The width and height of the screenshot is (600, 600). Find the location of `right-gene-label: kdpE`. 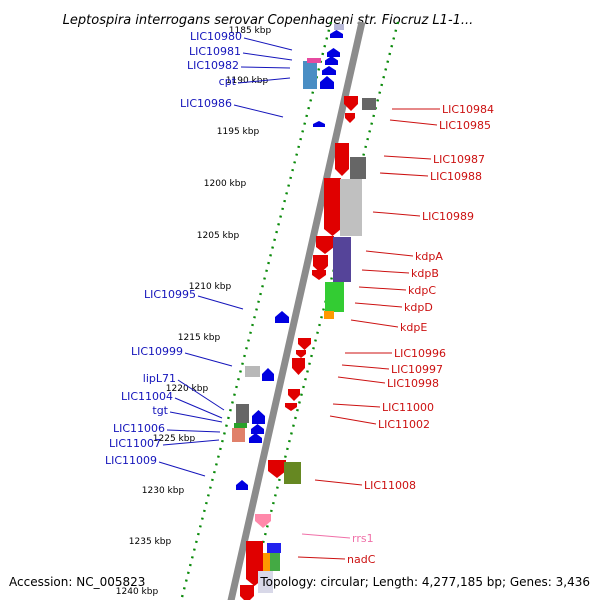

right-gene-label: kdpE is located at coordinates (413, 327).